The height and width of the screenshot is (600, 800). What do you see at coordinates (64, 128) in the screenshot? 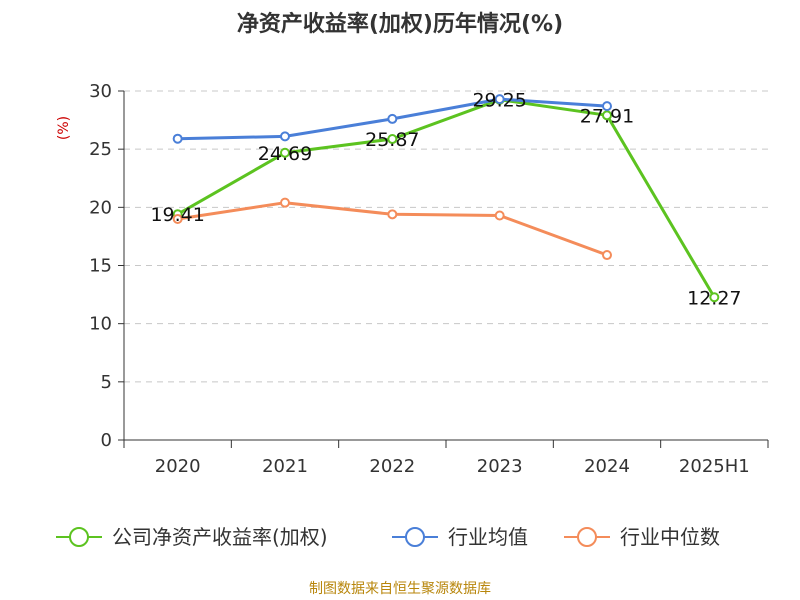
I see `y-axis-label: (%)` at bounding box center [64, 128].